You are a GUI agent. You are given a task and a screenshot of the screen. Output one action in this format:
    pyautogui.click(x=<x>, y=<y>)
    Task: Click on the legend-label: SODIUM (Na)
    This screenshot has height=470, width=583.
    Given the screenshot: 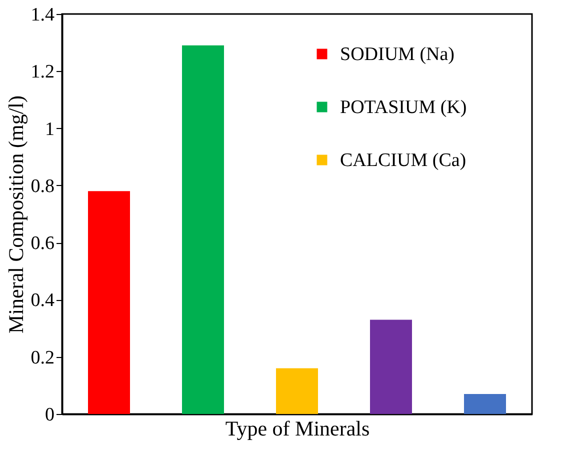 What is the action you would take?
    pyautogui.click(x=397, y=54)
    